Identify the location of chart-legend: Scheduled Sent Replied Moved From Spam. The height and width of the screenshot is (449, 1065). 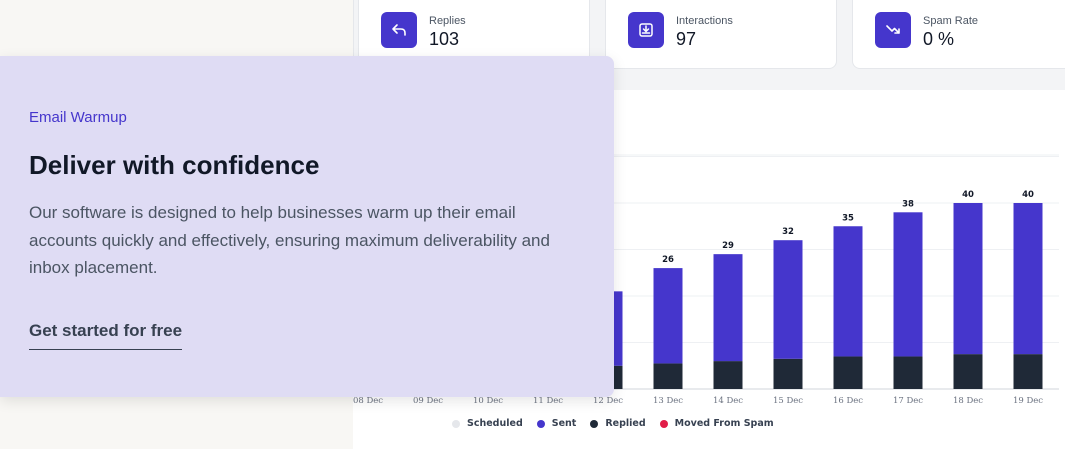
(613, 423).